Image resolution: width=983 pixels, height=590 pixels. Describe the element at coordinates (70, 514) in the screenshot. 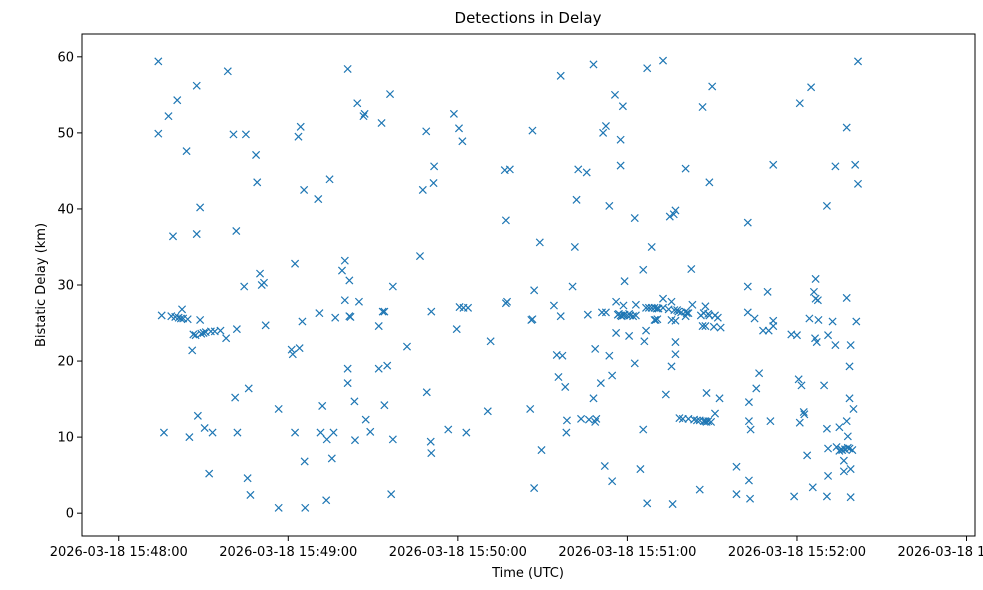

I see `y-tick-label: 0` at that location.